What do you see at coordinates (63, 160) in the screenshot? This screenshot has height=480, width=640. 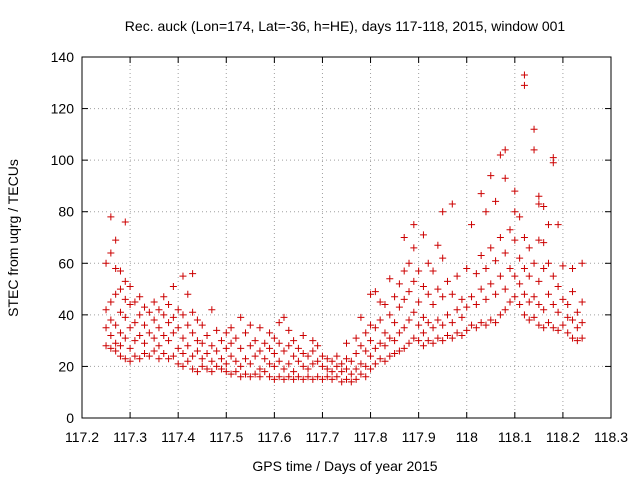 I see `y-tick-label: 100` at bounding box center [63, 160].